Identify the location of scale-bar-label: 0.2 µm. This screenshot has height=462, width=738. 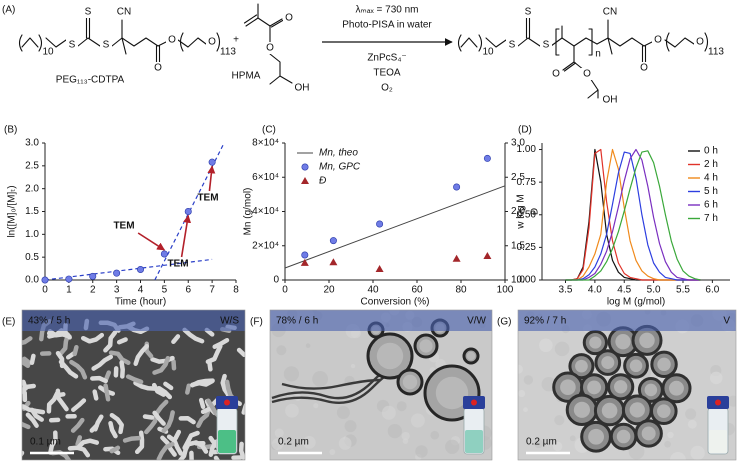
(541, 442).